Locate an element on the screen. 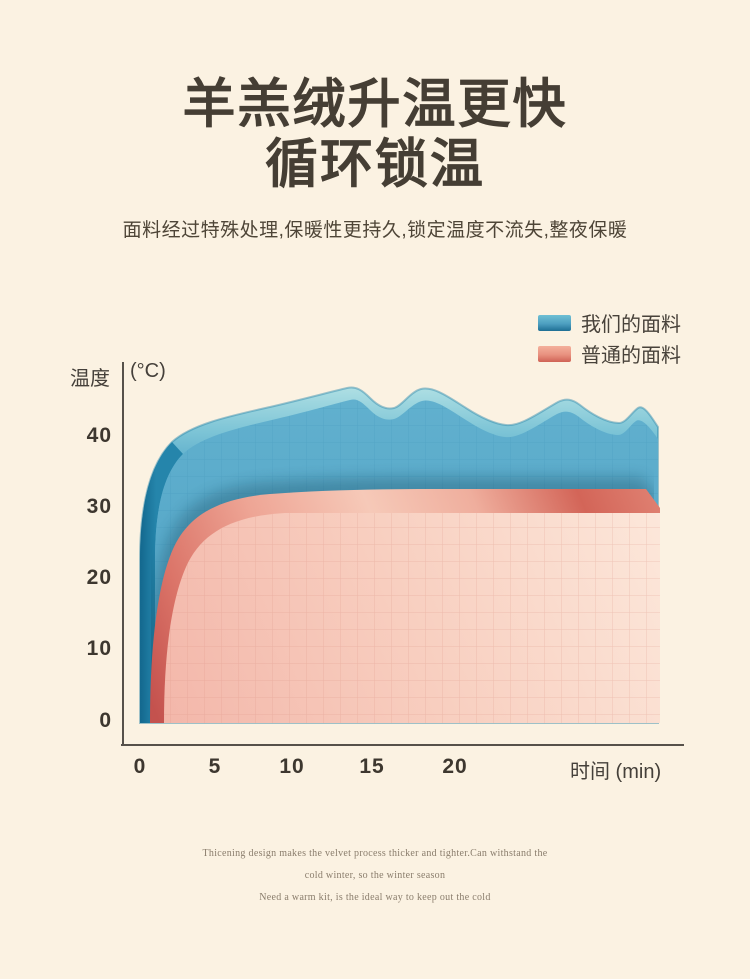 The image size is (750, 979). legend-label-our-fabric: 我们的面料 is located at coordinates (631, 325).